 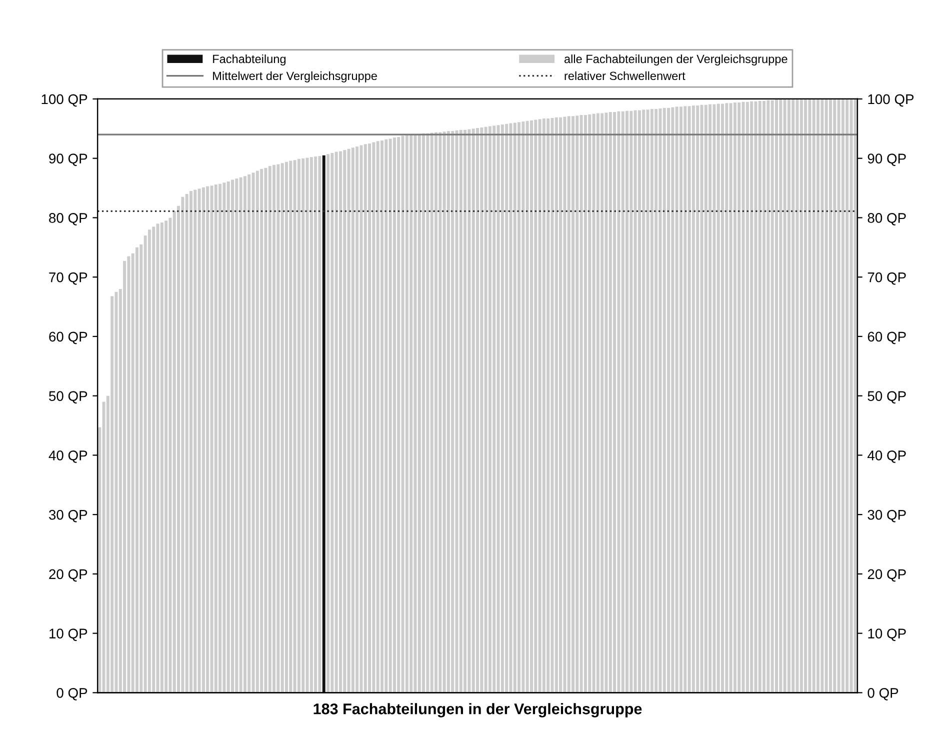 What do you see at coordinates (887, 160) in the screenshot?
I see `y2-tick-label: 90 QP` at bounding box center [887, 160].